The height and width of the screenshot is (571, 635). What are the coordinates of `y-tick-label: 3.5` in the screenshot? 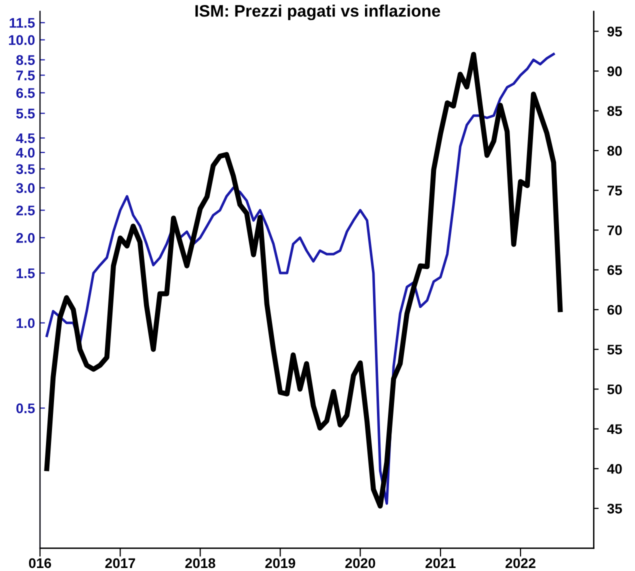 It's located at (25, 169).